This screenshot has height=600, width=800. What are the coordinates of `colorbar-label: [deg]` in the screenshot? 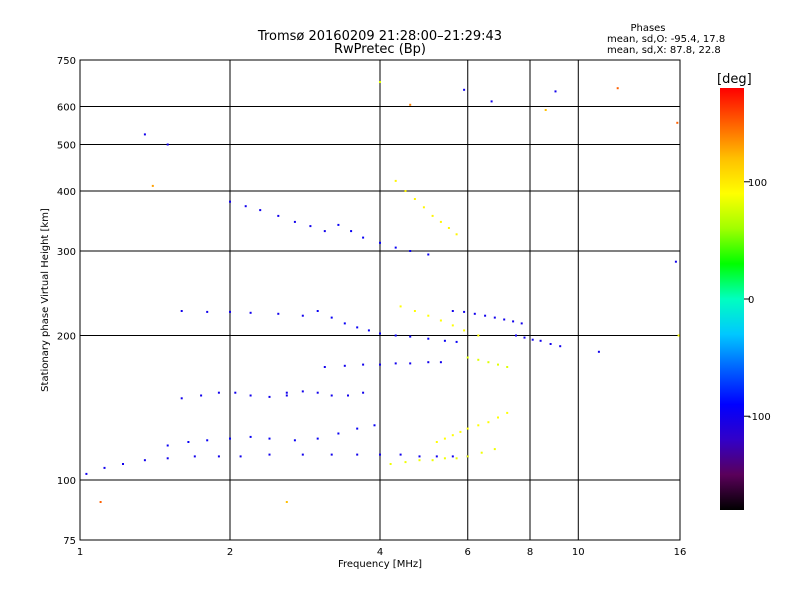 It's located at (734, 79).